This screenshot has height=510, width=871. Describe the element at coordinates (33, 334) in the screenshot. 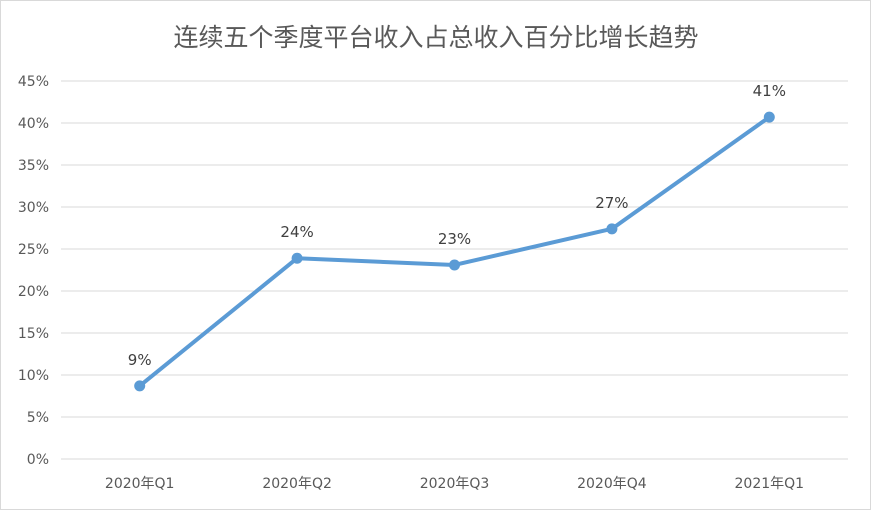

I see `y-tick-label: 15%` at that location.